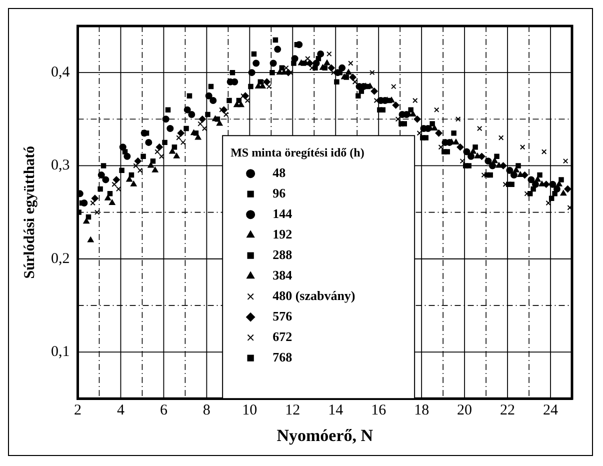 The width and height of the screenshot is (603, 466). What do you see at coordinates (279, 172) in the screenshot?
I see `legend-label: 48` at bounding box center [279, 172].